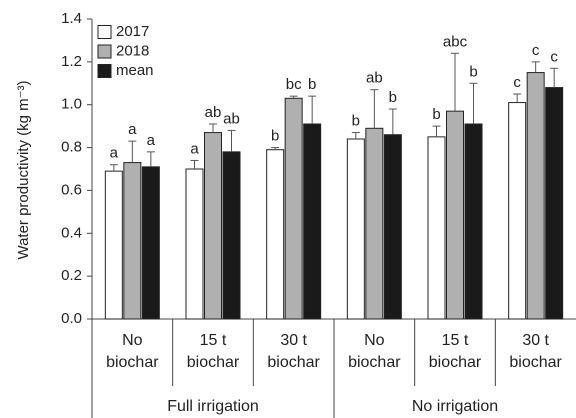 The width and height of the screenshot is (576, 418). What do you see at coordinates (71, 147) in the screenshot?
I see `y-tick-label: 0.8` at bounding box center [71, 147].